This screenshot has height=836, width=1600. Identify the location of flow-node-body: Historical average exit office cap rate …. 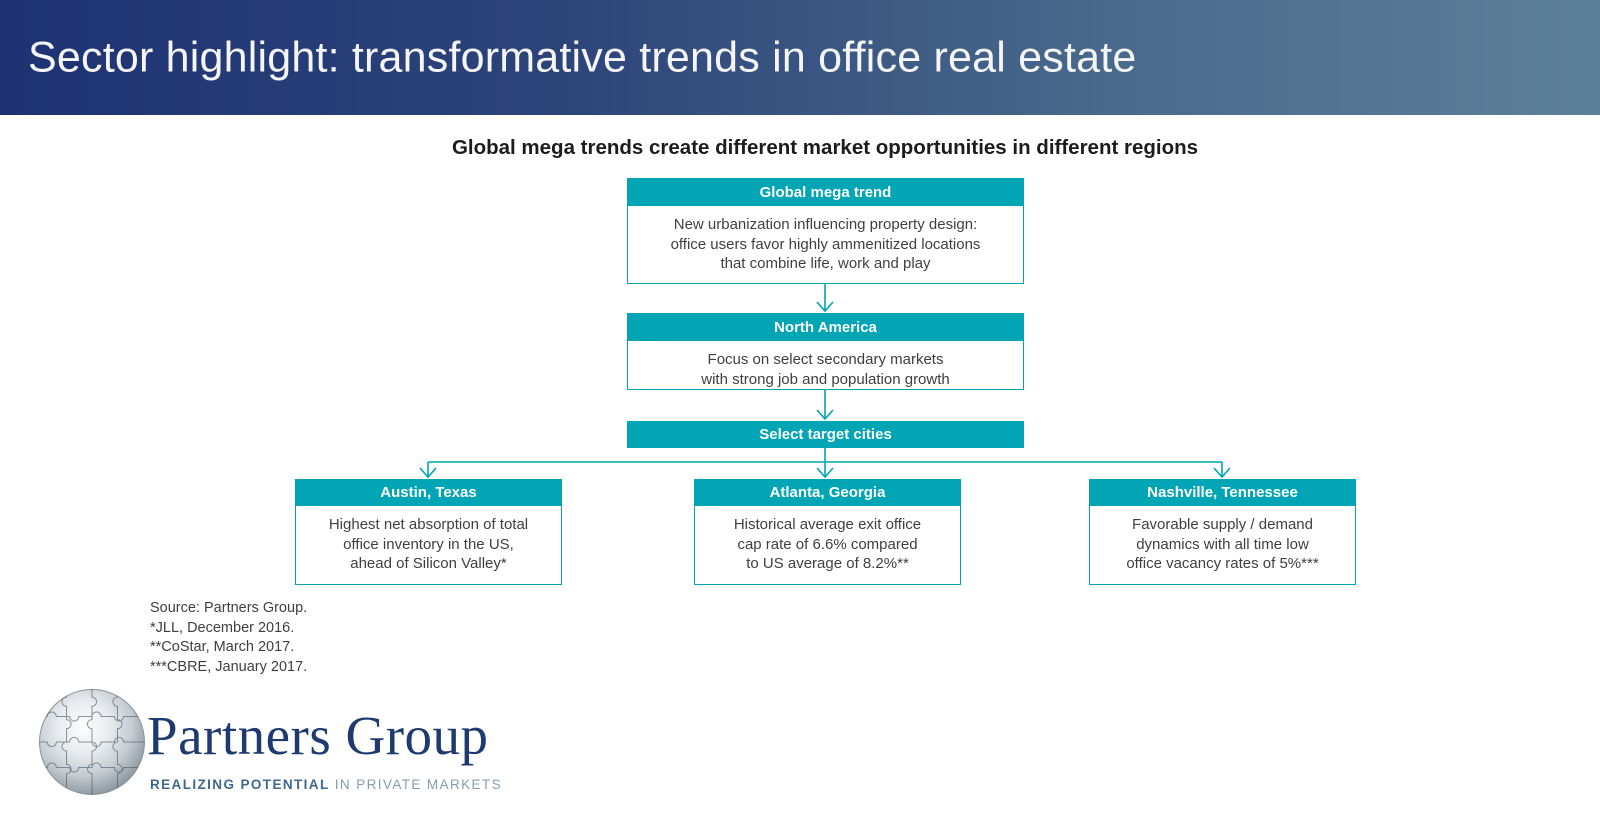
(827, 544).